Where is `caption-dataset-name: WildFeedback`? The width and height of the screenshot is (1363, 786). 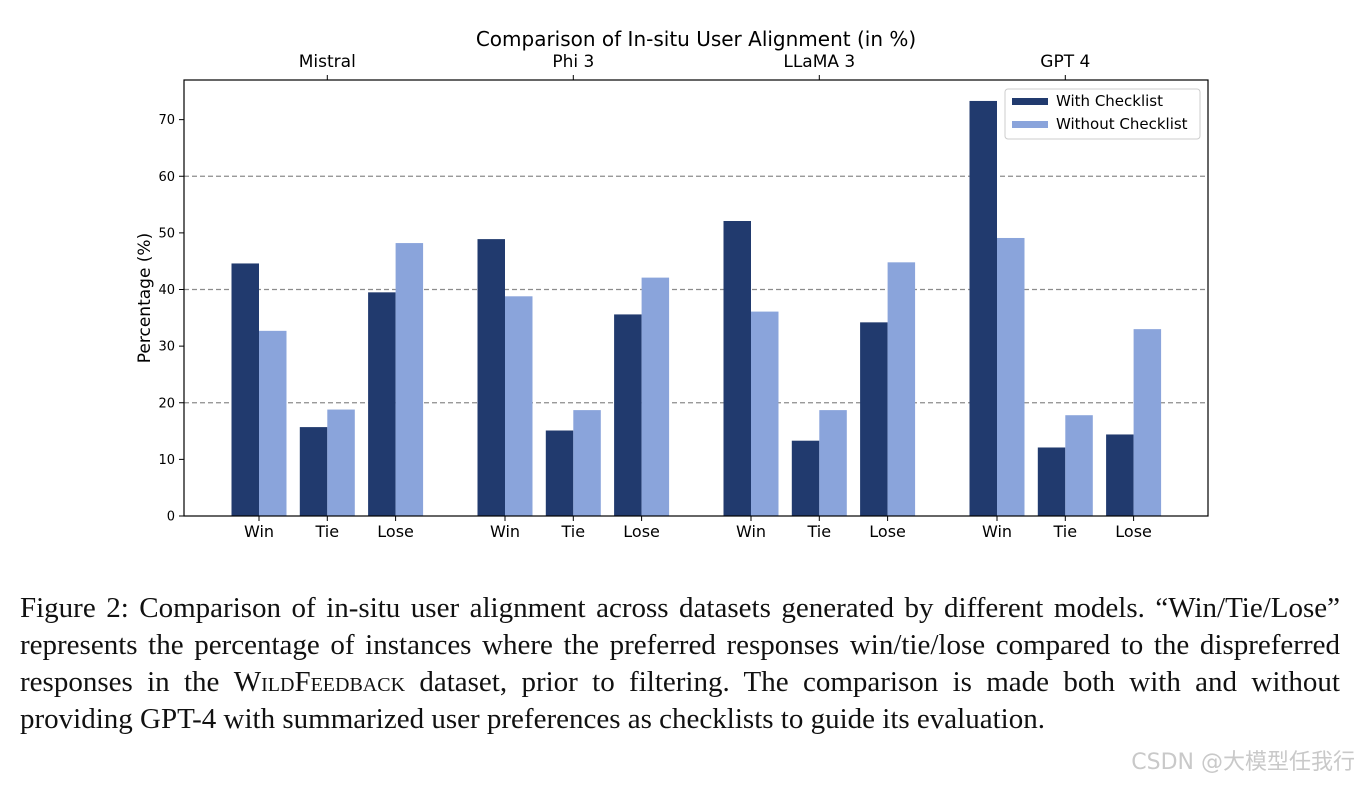 caption-dataset-name: WildFeedback is located at coordinates (319, 682).